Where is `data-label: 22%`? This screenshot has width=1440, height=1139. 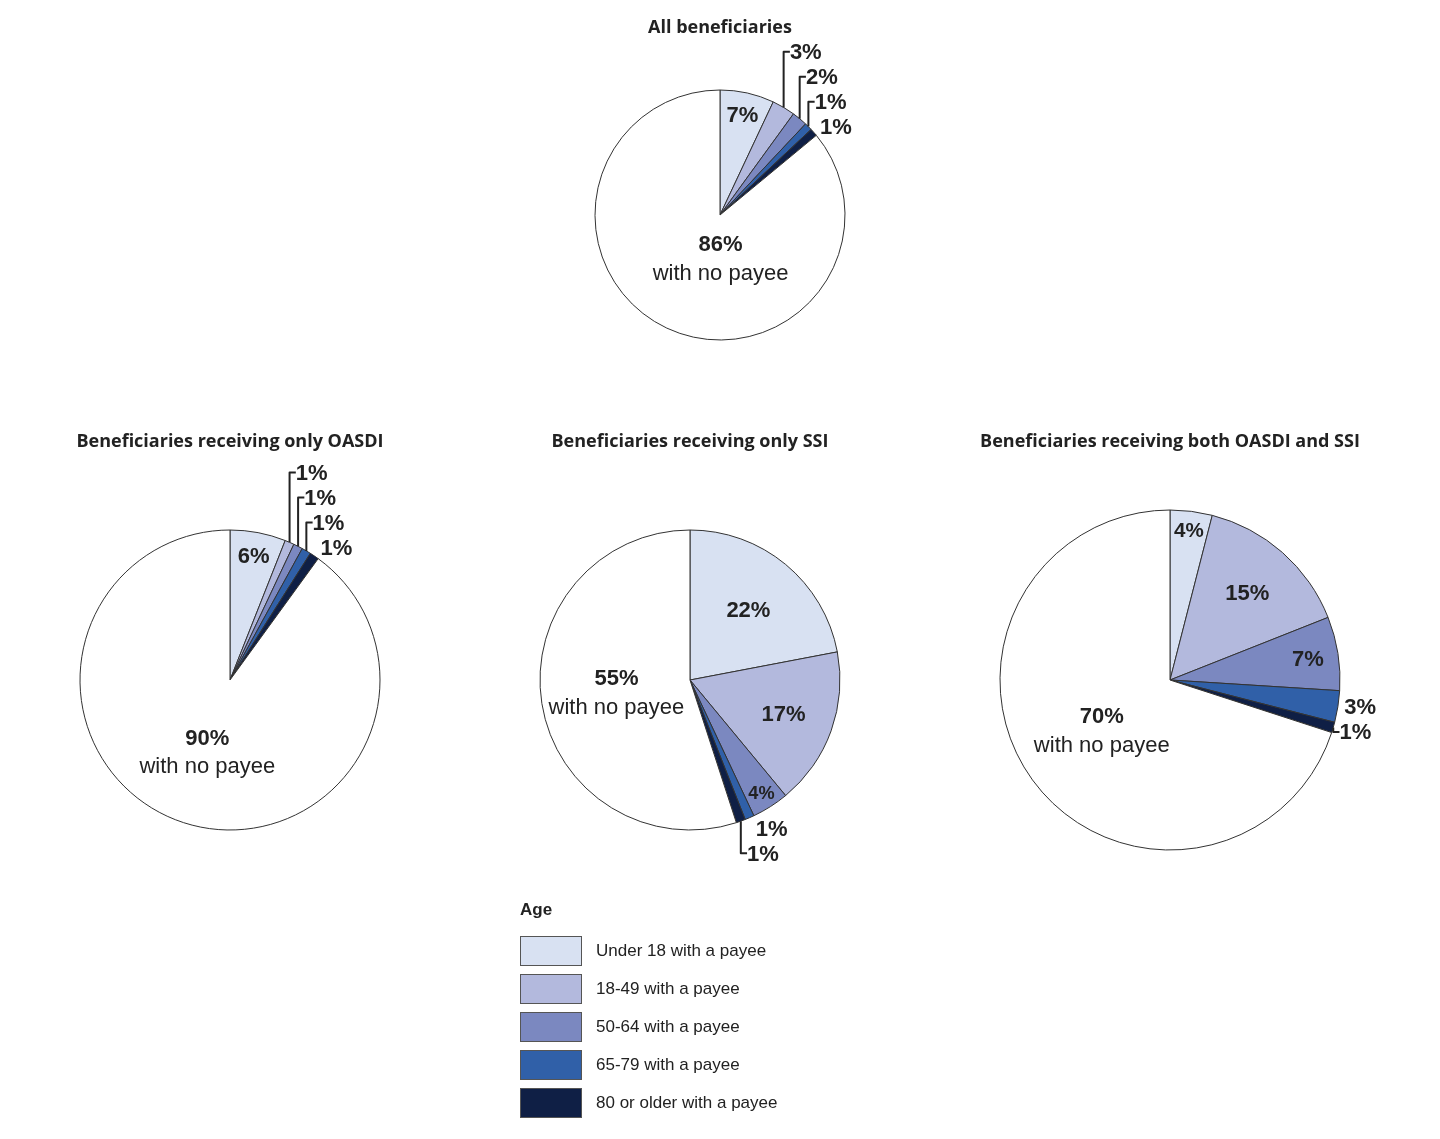 data-label: 22% is located at coordinates (748, 609).